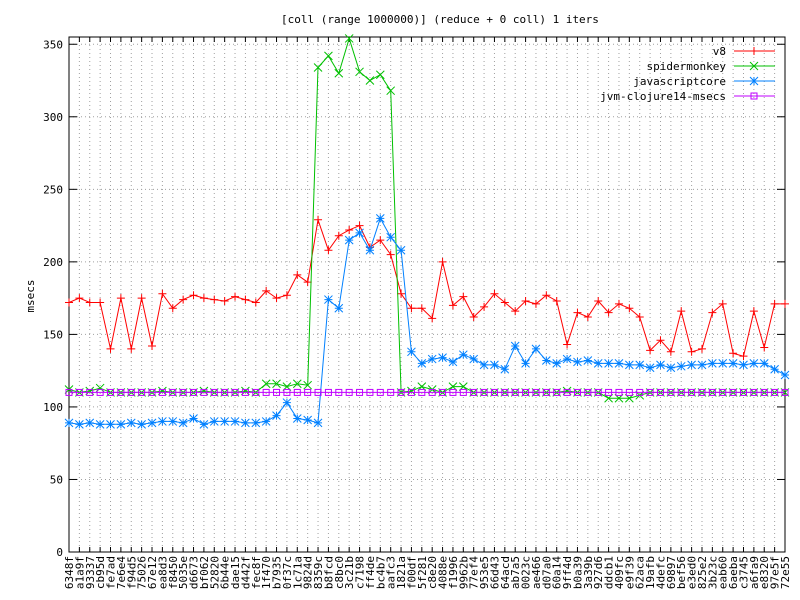 This screenshot has height=600, width=800. What do you see at coordinates (53, 44) in the screenshot?
I see `y-tick-label: 350` at bounding box center [53, 44].